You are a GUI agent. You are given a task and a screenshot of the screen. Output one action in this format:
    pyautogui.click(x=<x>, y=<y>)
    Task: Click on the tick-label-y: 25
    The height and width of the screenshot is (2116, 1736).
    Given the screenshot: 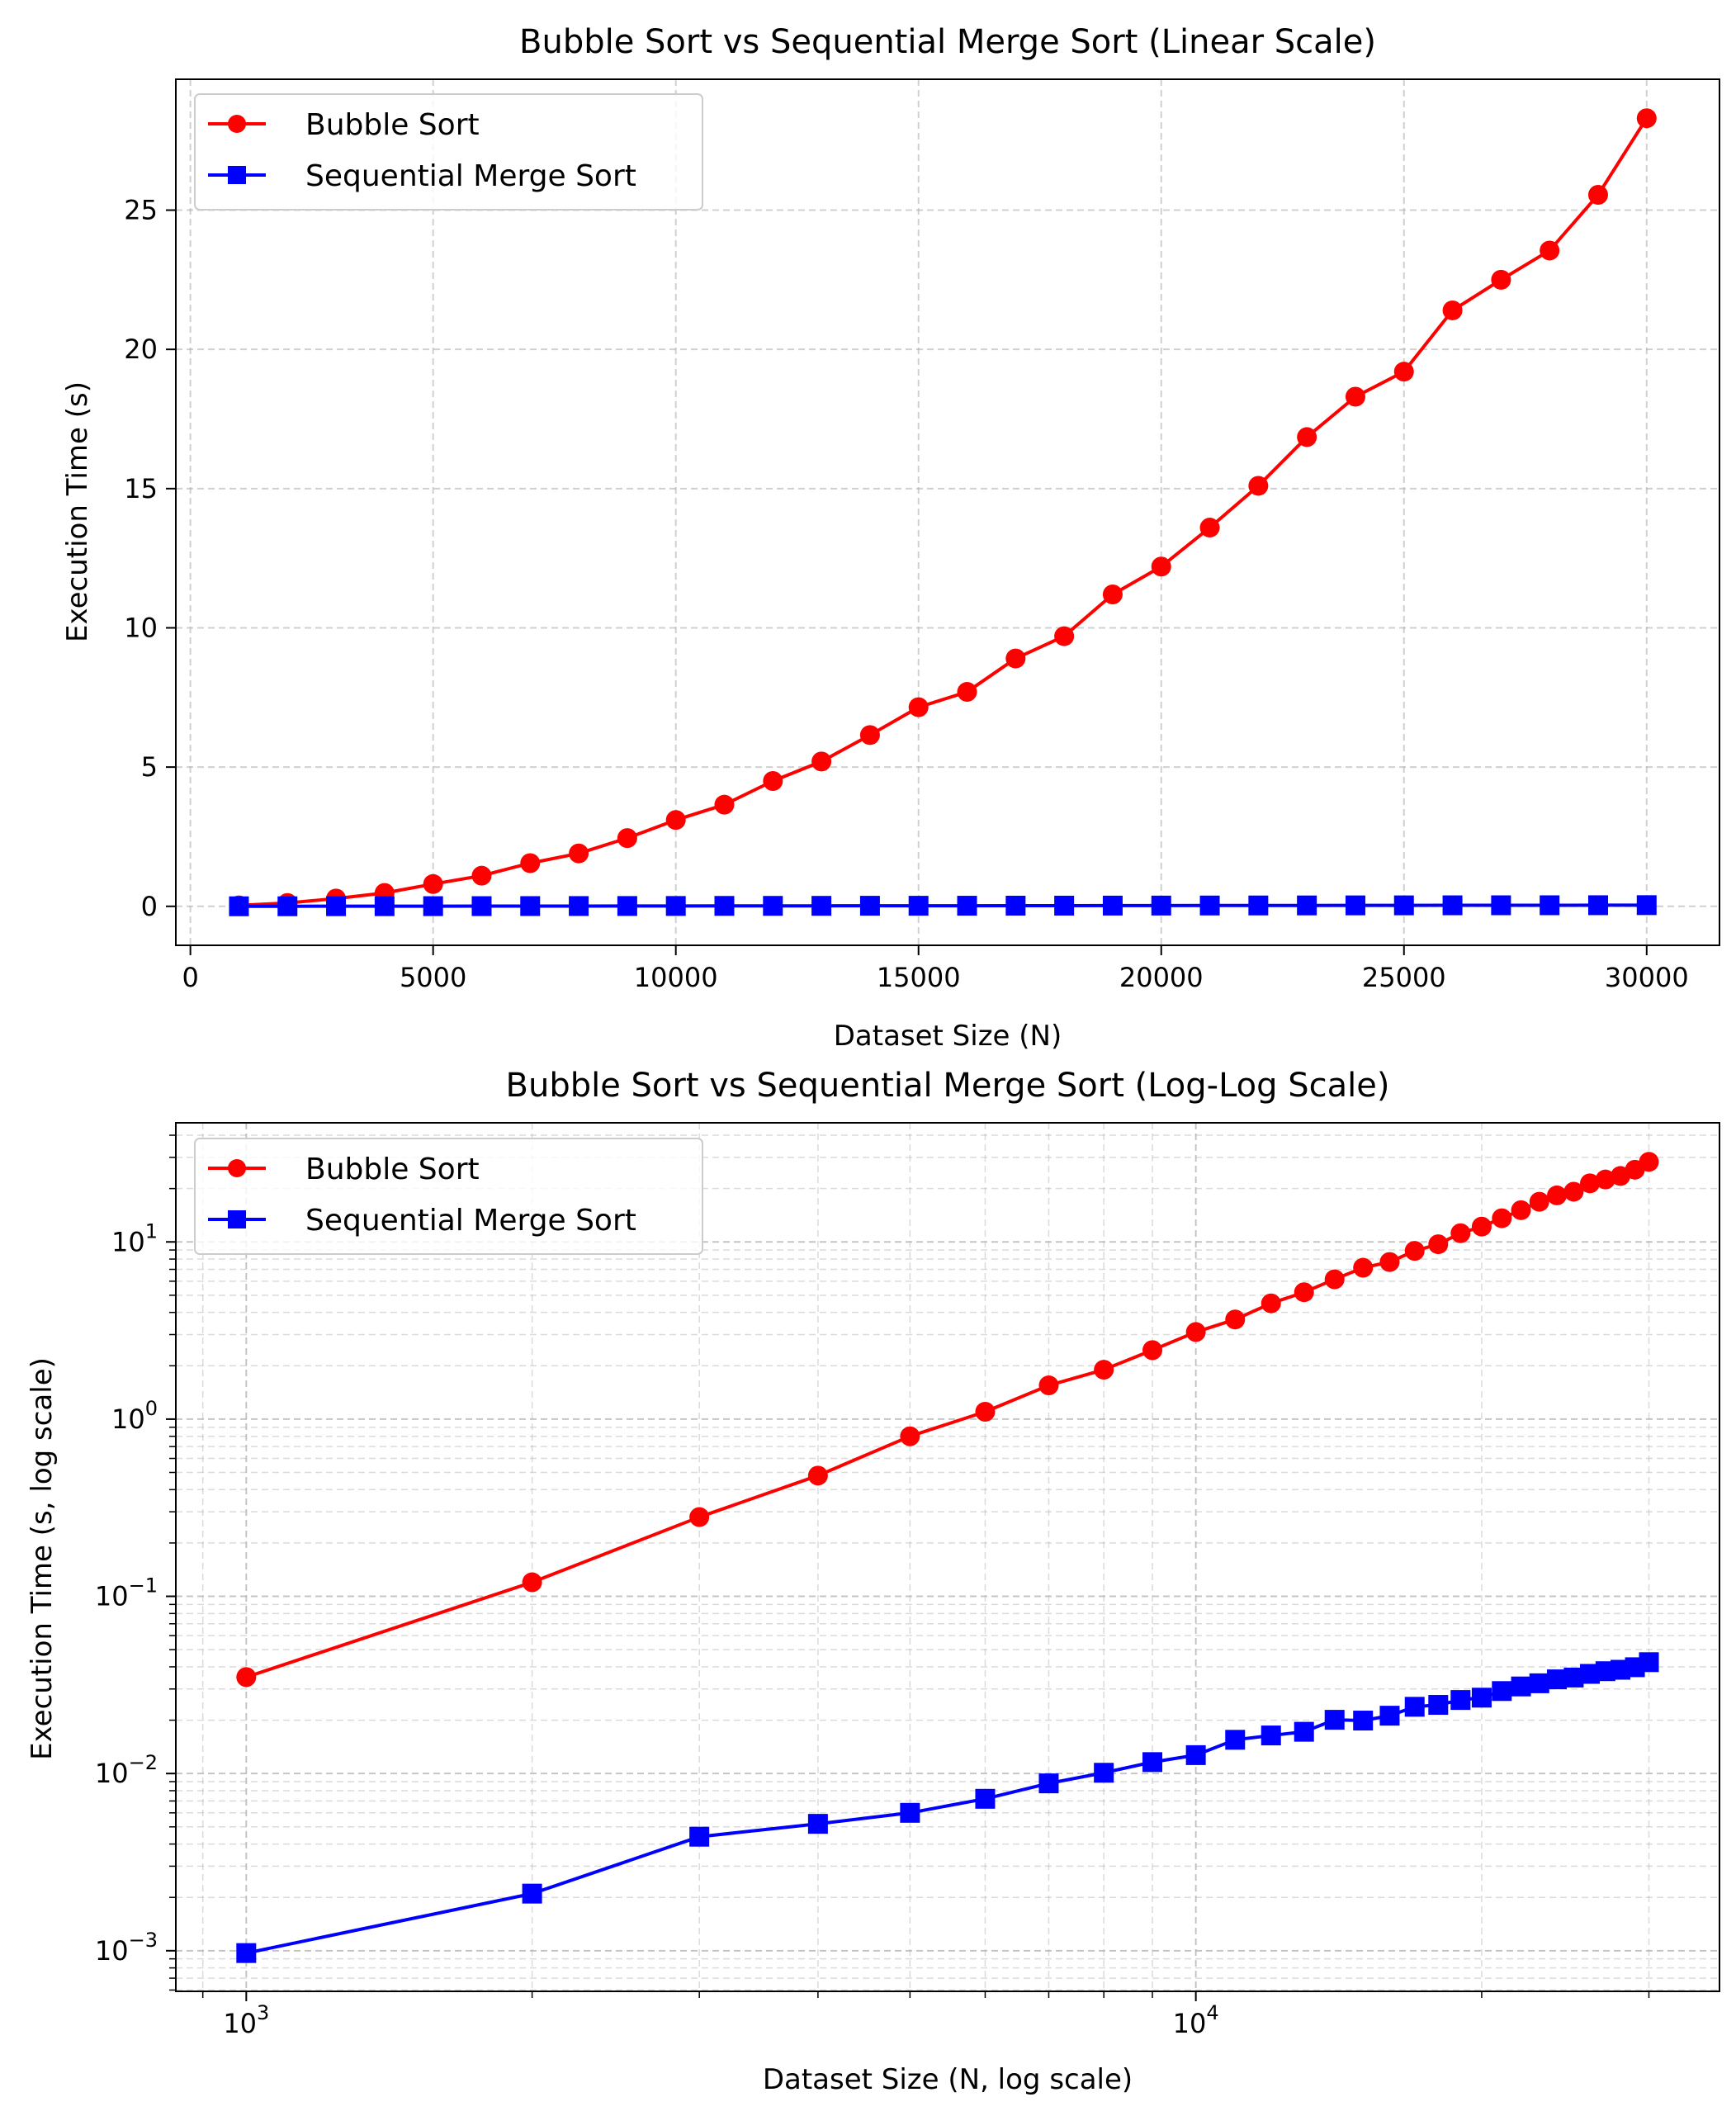 What is the action you would take?
    pyautogui.click(x=141, y=210)
    